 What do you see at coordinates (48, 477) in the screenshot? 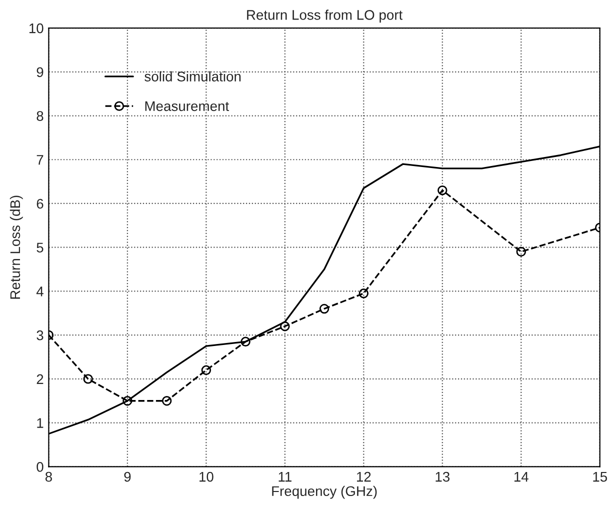
I see `x-tick-label: 8` at bounding box center [48, 477].